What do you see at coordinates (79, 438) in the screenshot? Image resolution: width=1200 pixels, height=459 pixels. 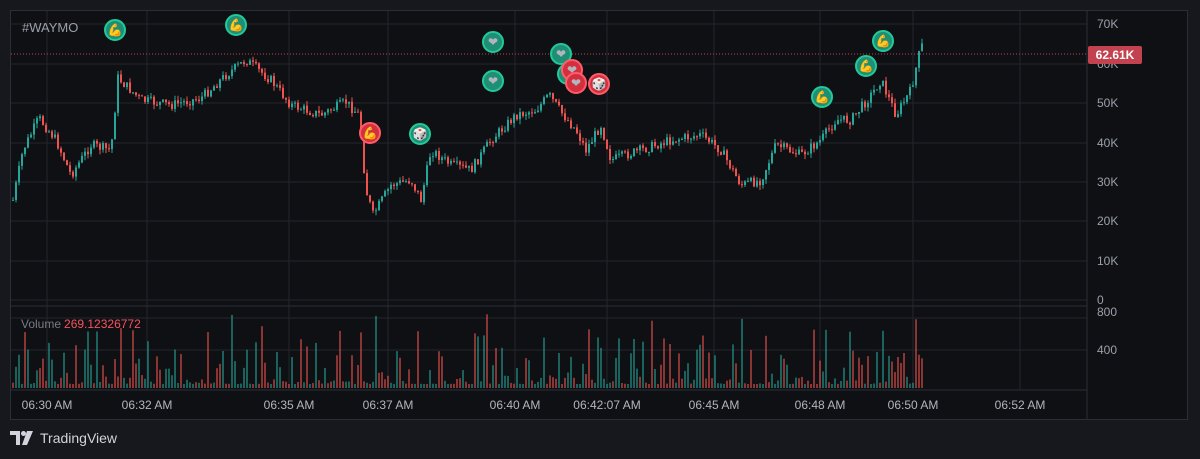 I see `tradingview-brand: TradingView` at bounding box center [79, 438].